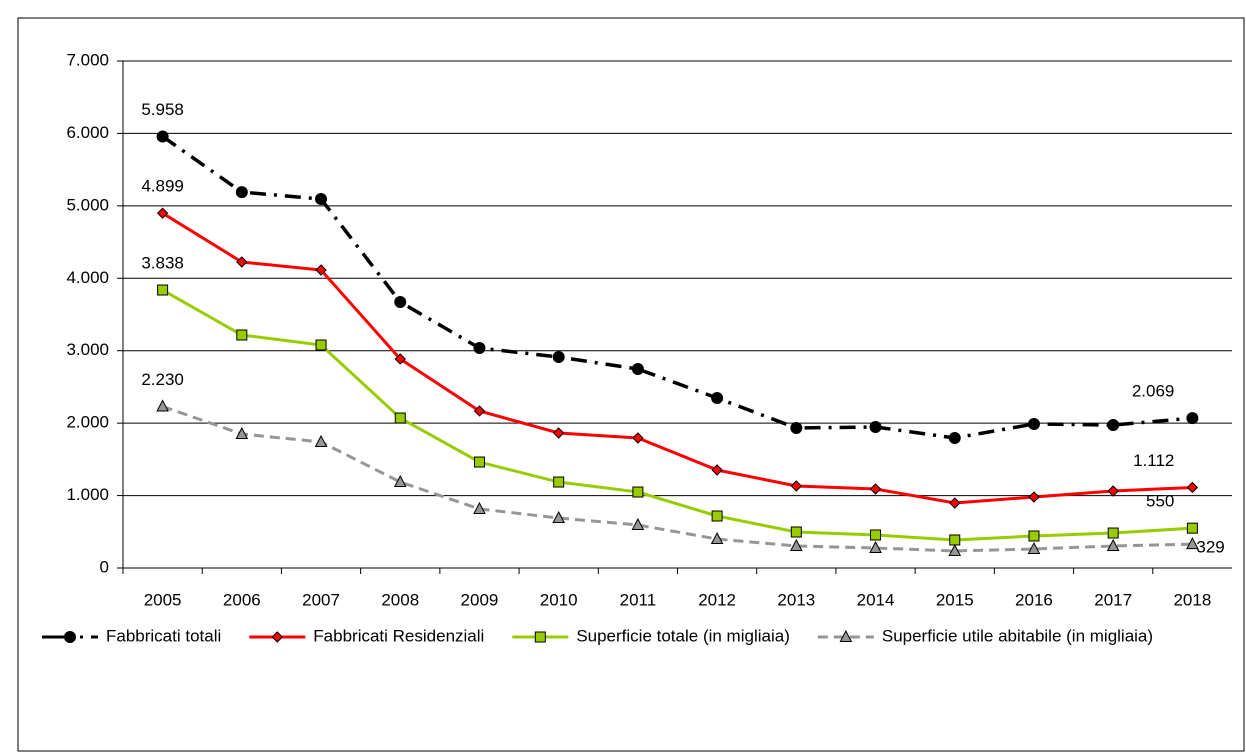 This screenshot has height=753, width=1246. What do you see at coordinates (87, 132) in the screenshot?
I see `y-tick-label: 6.000` at bounding box center [87, 132].